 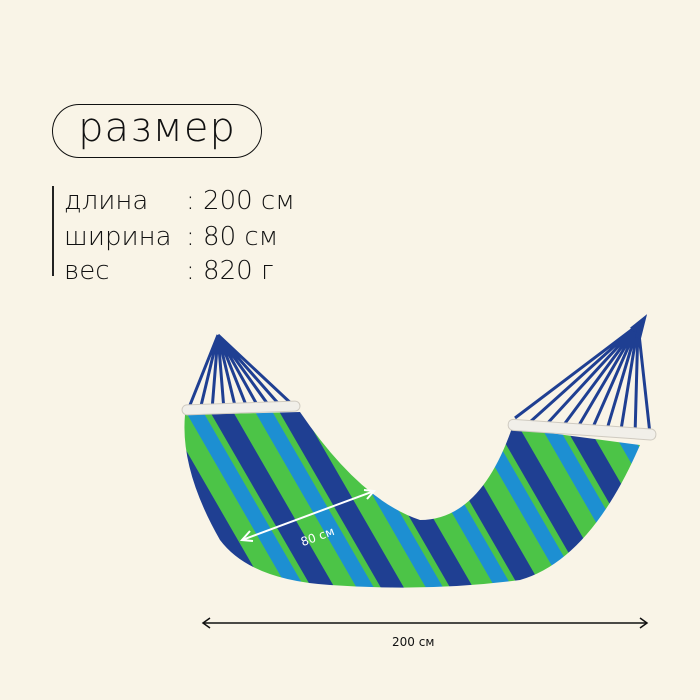 What do you see at coordinates (241, 408) in the screenshot?
I see `left-spreader-bar` at bounding box center [241, 408].